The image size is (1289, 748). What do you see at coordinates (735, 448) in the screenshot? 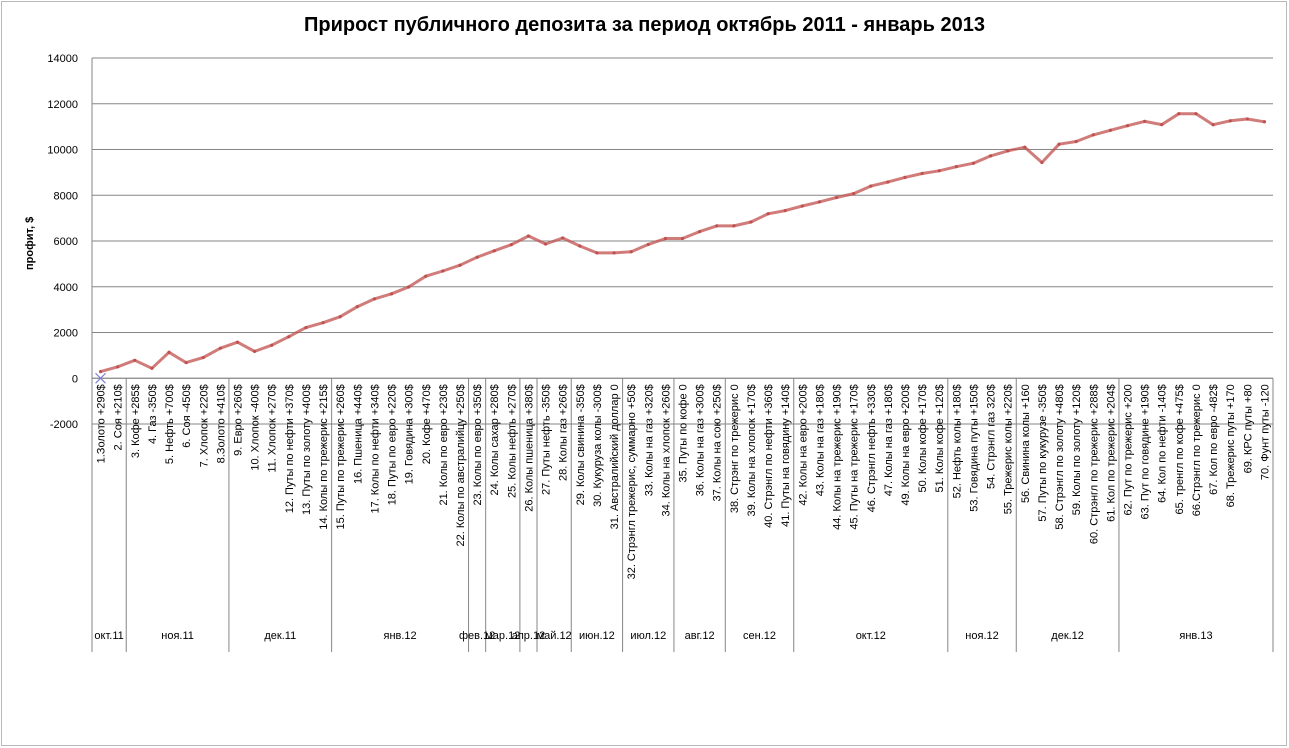
I see `x-tick-label: 38. Стрэнг по трежерис 0` at bounding box center [735, 448].